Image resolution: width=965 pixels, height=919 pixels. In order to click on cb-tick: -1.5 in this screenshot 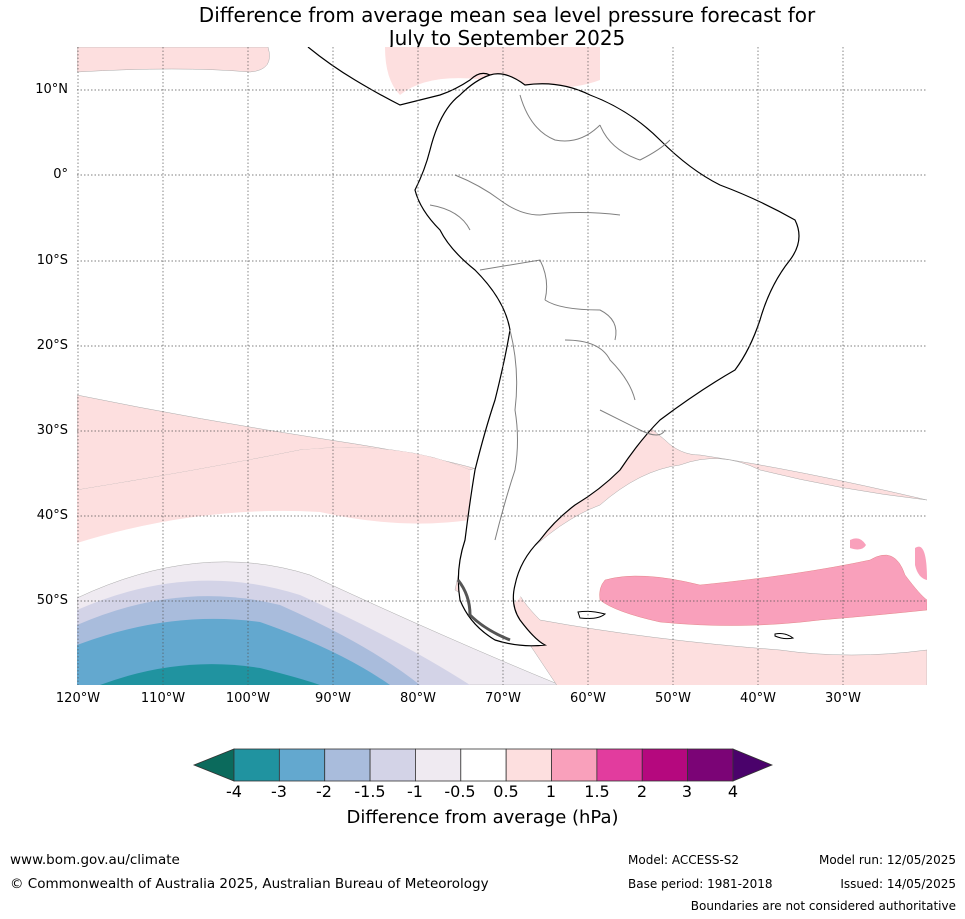, I will do `click(370, 791)`.